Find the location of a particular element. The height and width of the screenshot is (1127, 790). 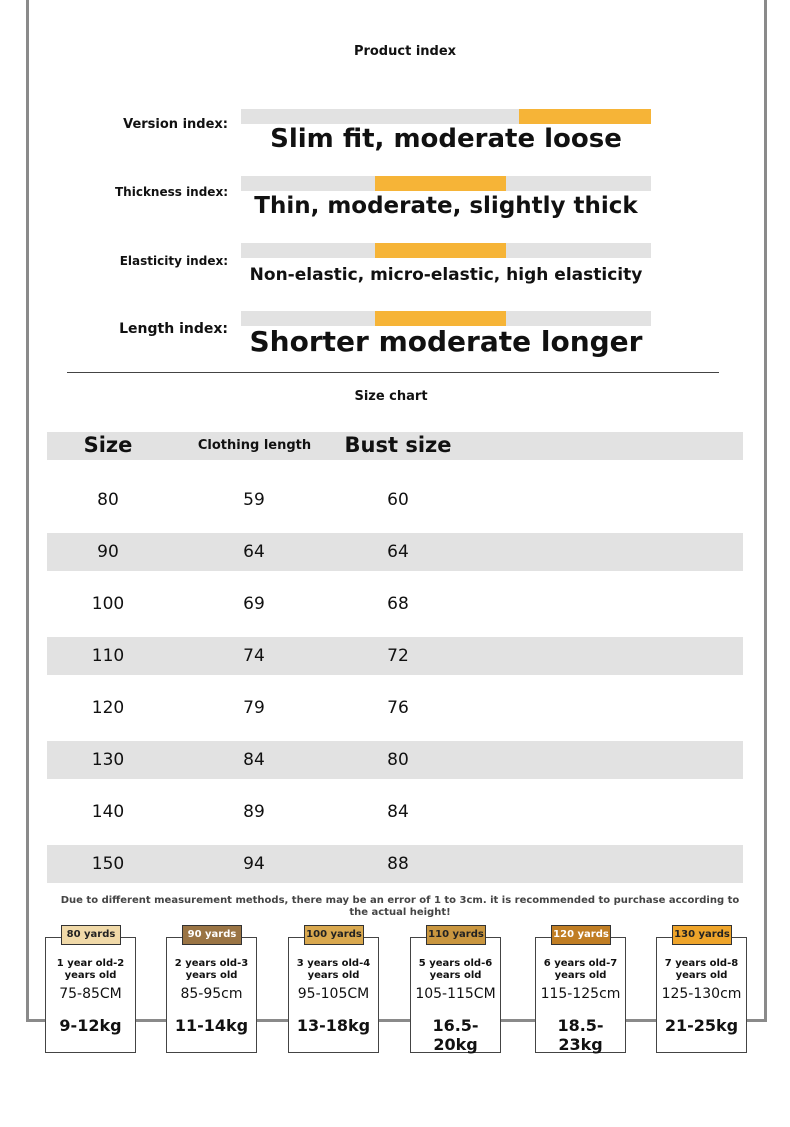

cell-clothing-length: 79 is located at coordinates (254, 708).